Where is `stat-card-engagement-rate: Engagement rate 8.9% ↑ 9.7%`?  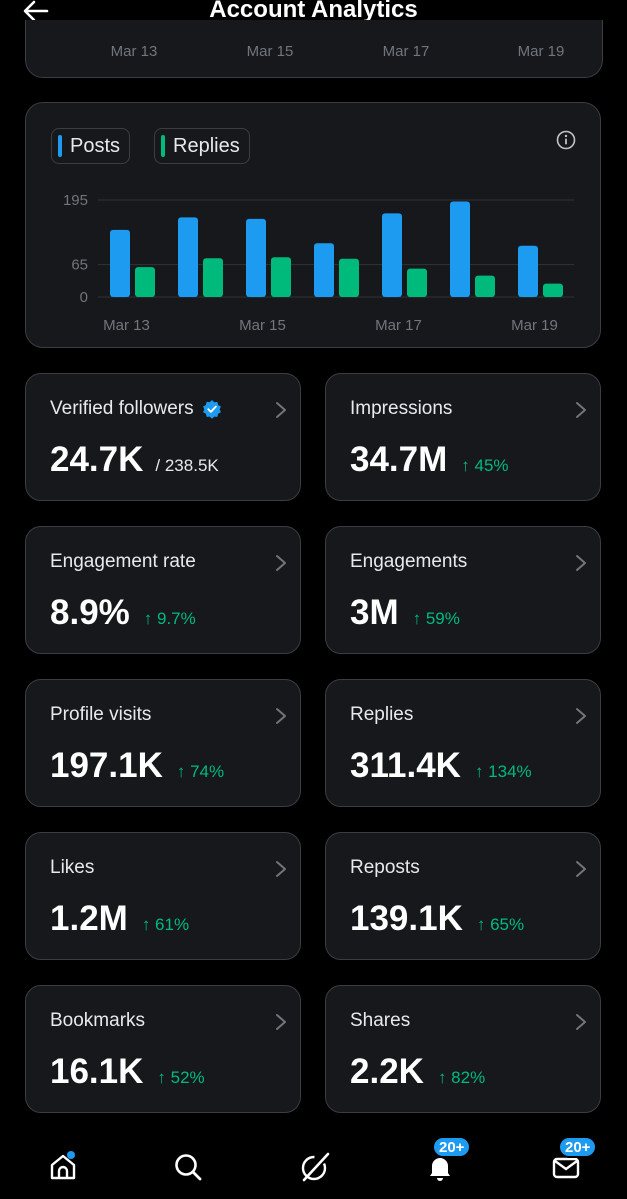
stat-card-engagement-rate: Engagement rate 8.9% ↑ 9.7% is located at coordinates (163, 590).